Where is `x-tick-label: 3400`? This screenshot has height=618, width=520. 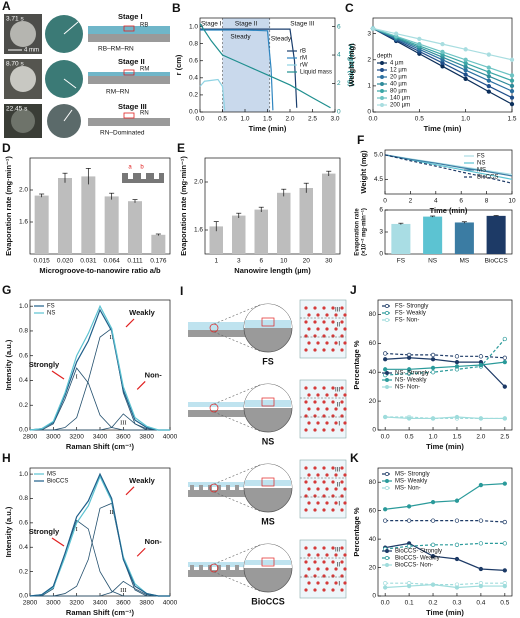 x-tick-label: 3400 is located at coordinates (100, 437).